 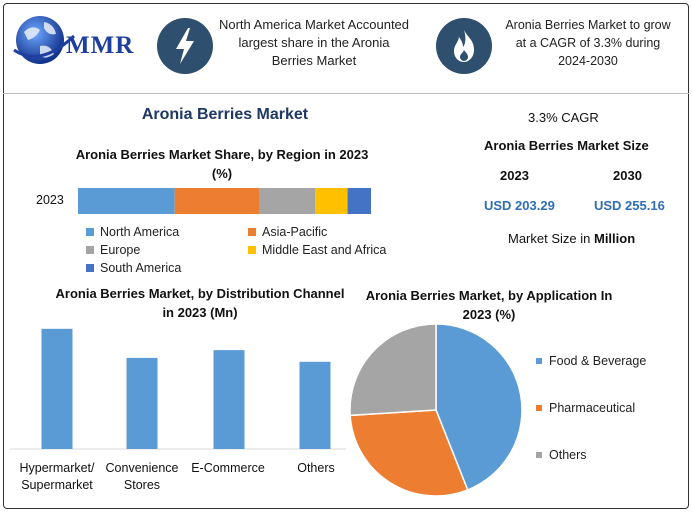 What do you see at coordinates (592, 408) in the screenshot?
I see `legend-label: Pharmaceutical` at bounding box center [592, 408].